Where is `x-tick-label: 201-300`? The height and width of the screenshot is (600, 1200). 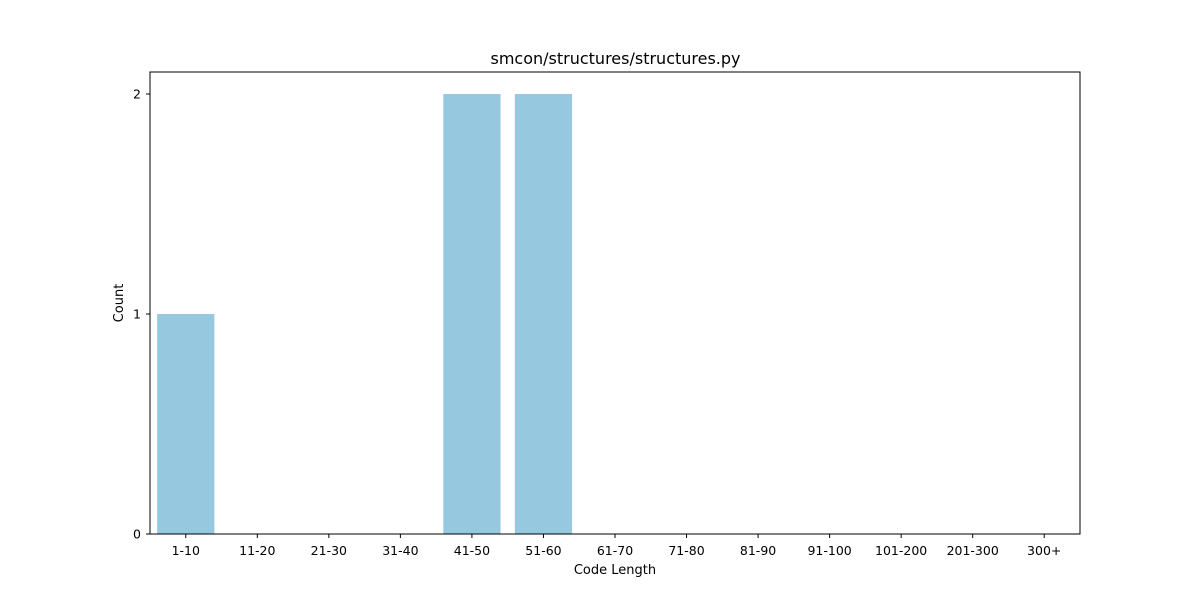 x-tick-label: 201-300 is located at coordinates (973, 550).